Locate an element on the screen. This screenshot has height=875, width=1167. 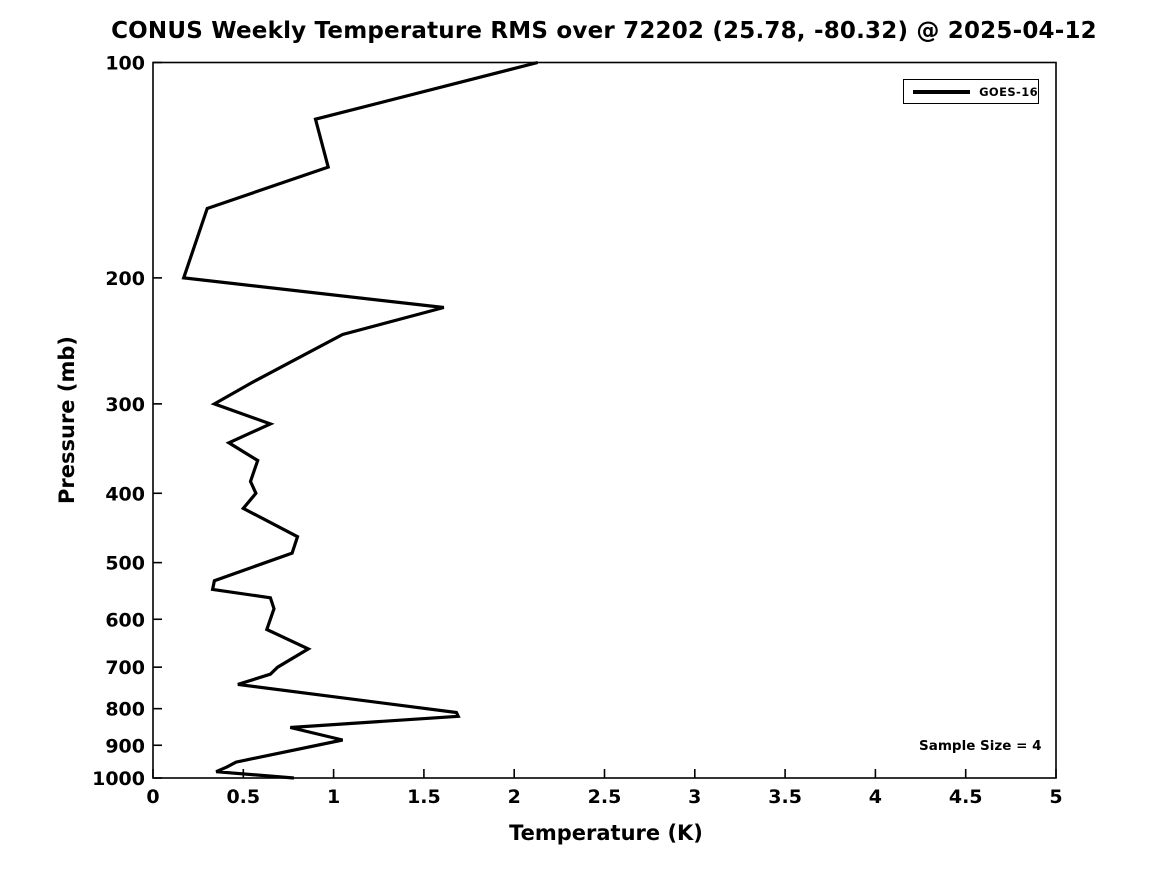
x-tick-label: 4 is located at coordinates (875, 797).